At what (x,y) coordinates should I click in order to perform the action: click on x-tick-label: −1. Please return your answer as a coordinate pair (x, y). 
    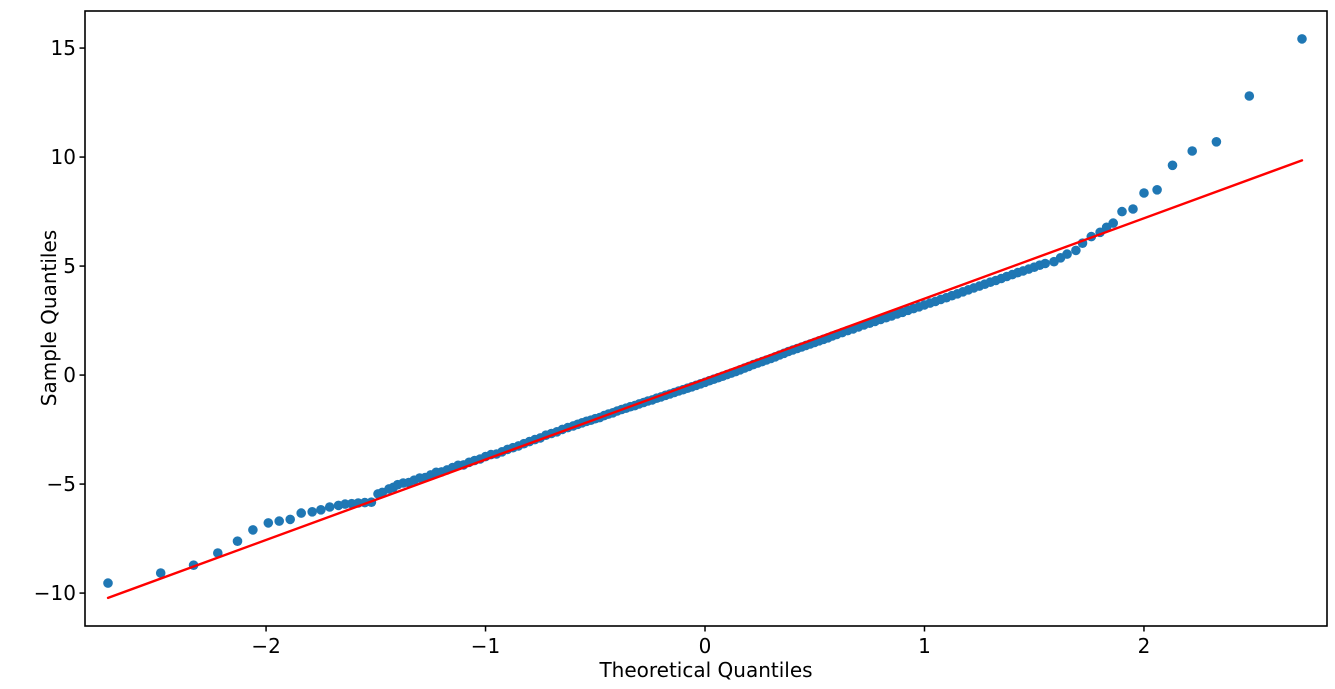
    Looking at the image, I should click on (485, 646).